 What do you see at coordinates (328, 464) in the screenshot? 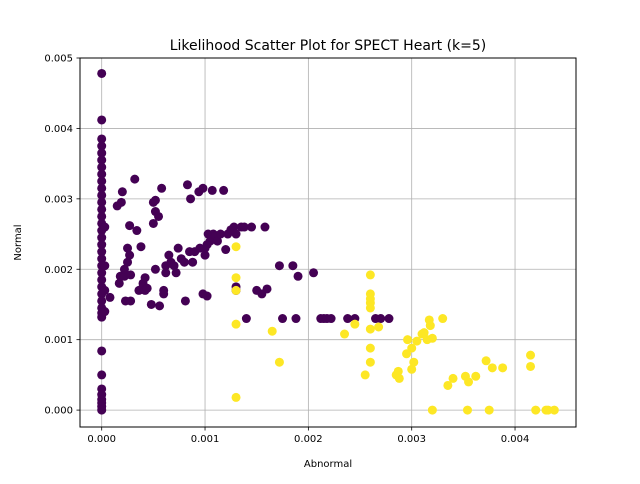
I see `x-axis-label: Abnormal` at bounding box center [328, 464].